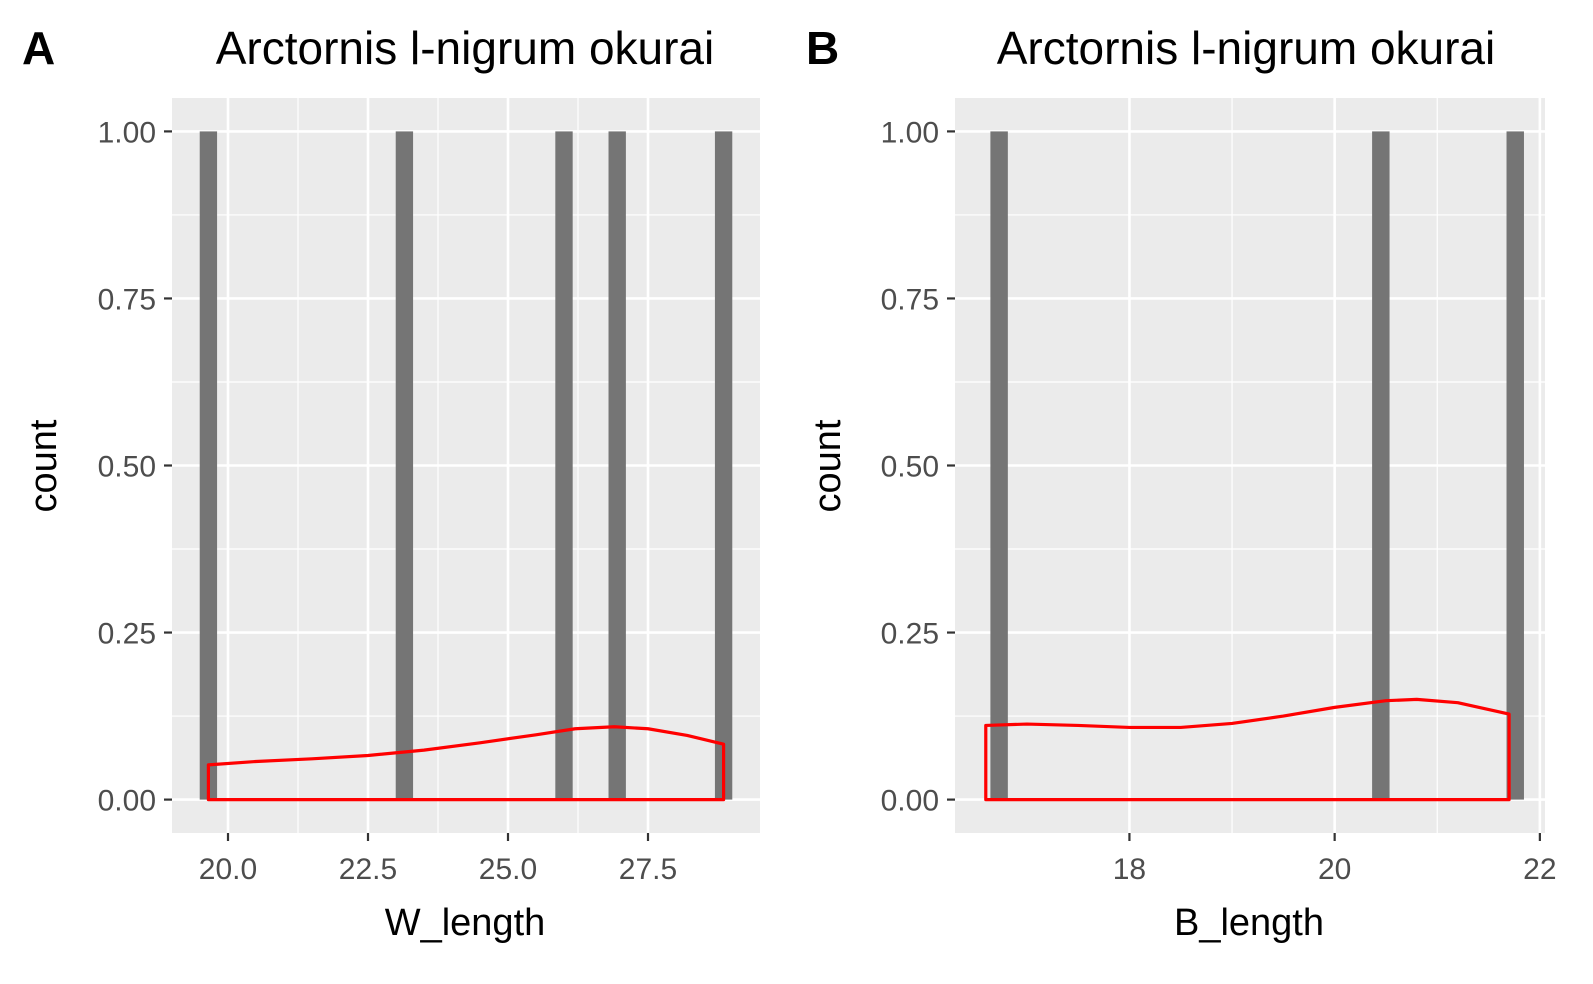  What do you see at coordinates (38, 48) in the screenshot?
I see `panel-tag-a: A` at bounding box center [38, 48].